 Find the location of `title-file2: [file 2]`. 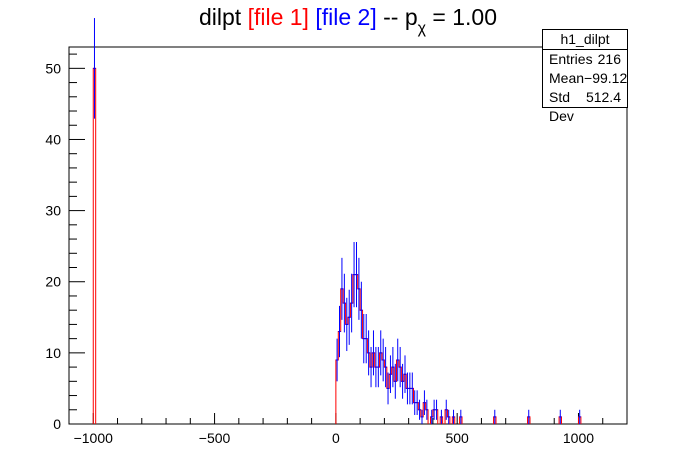

title-file2: [file 2] is located at coordinates (345, 17).